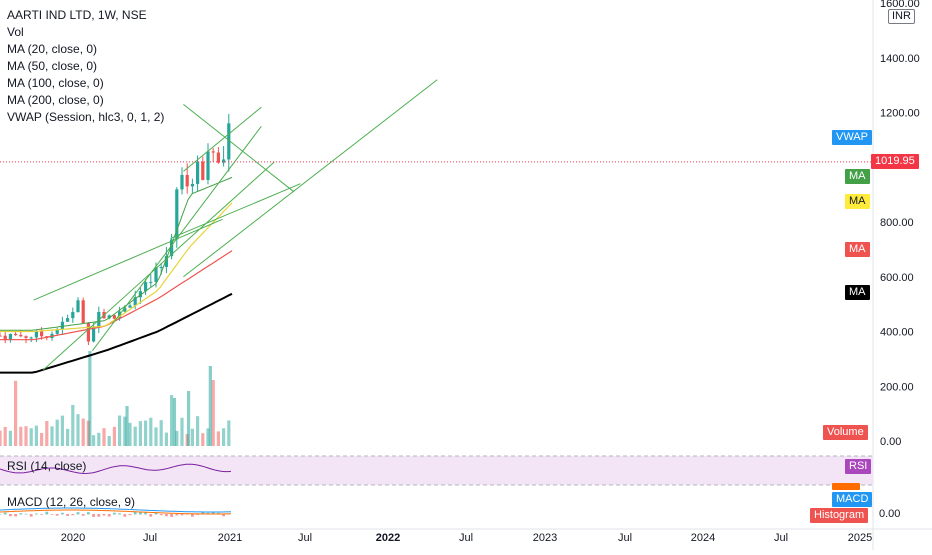 The height and width of the screenshot is (555, 932). What do you see at coordinates (839, 515) in the screenshot?
I see `histogram-tag: Histogram` at bounding box center [839, 515].